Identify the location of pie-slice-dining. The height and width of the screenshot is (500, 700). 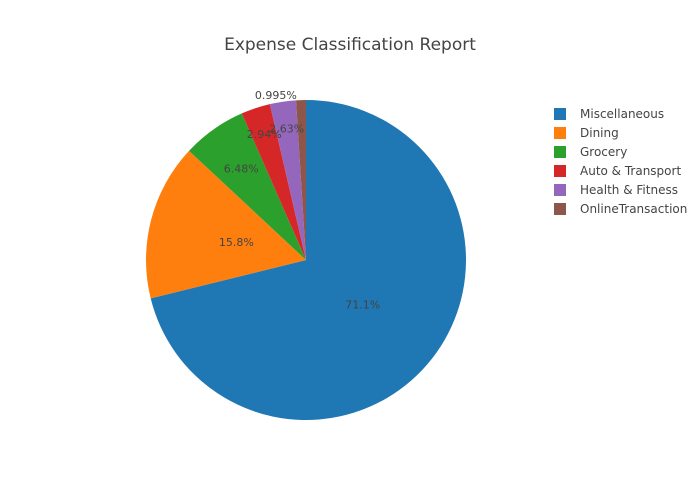
(226, 224).